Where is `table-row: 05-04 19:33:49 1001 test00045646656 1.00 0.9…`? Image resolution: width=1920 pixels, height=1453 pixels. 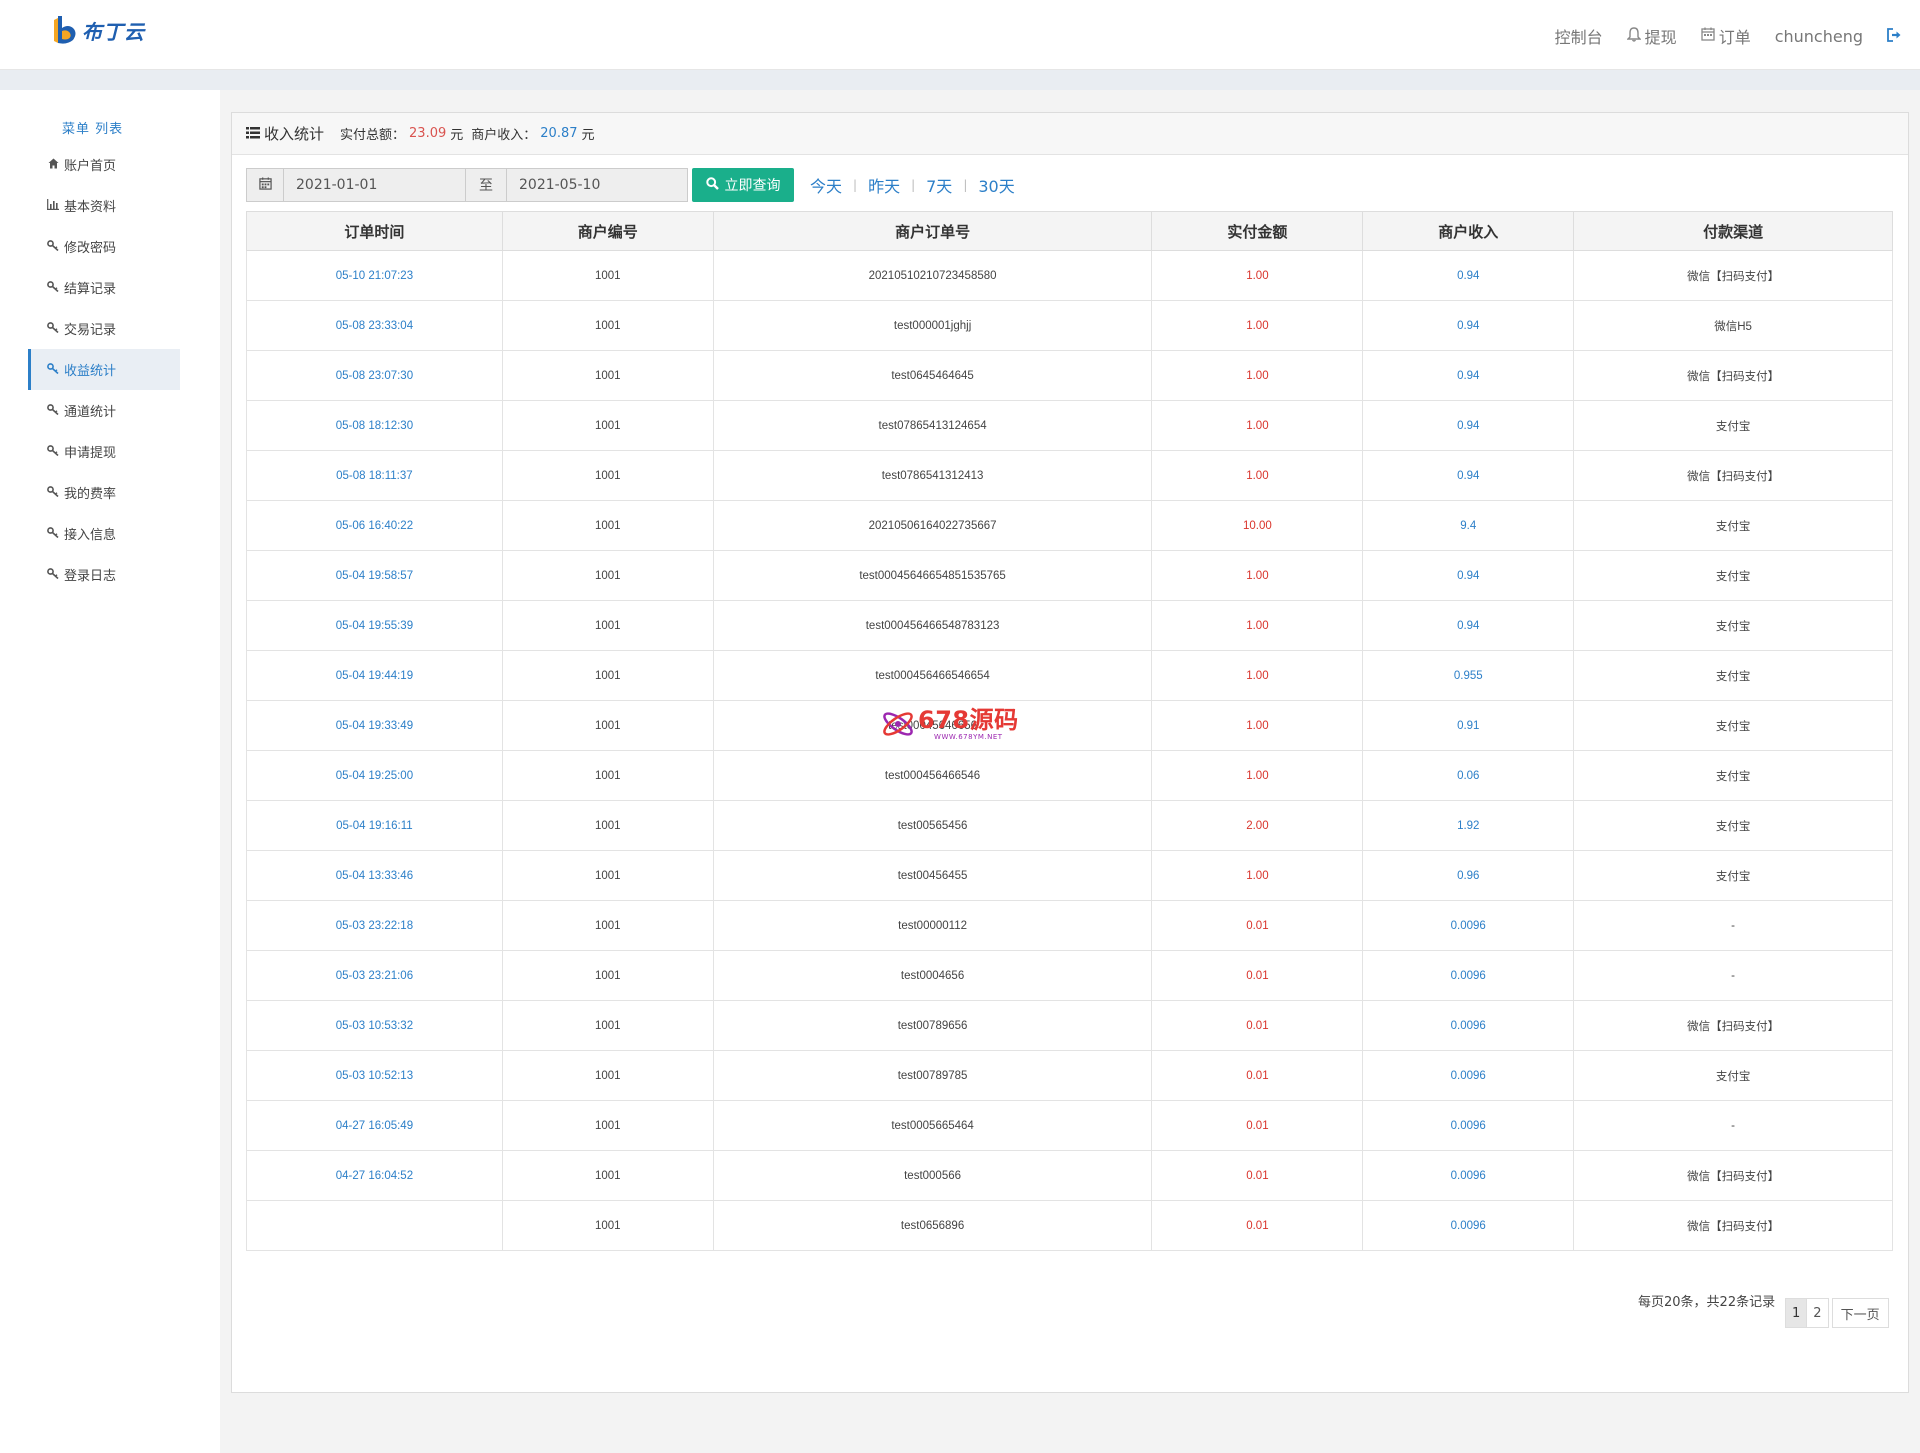 table-row: 05-04 19:33:49 1001 test00045646656 1.00 0.9… is located at coordinates (1069, 725).